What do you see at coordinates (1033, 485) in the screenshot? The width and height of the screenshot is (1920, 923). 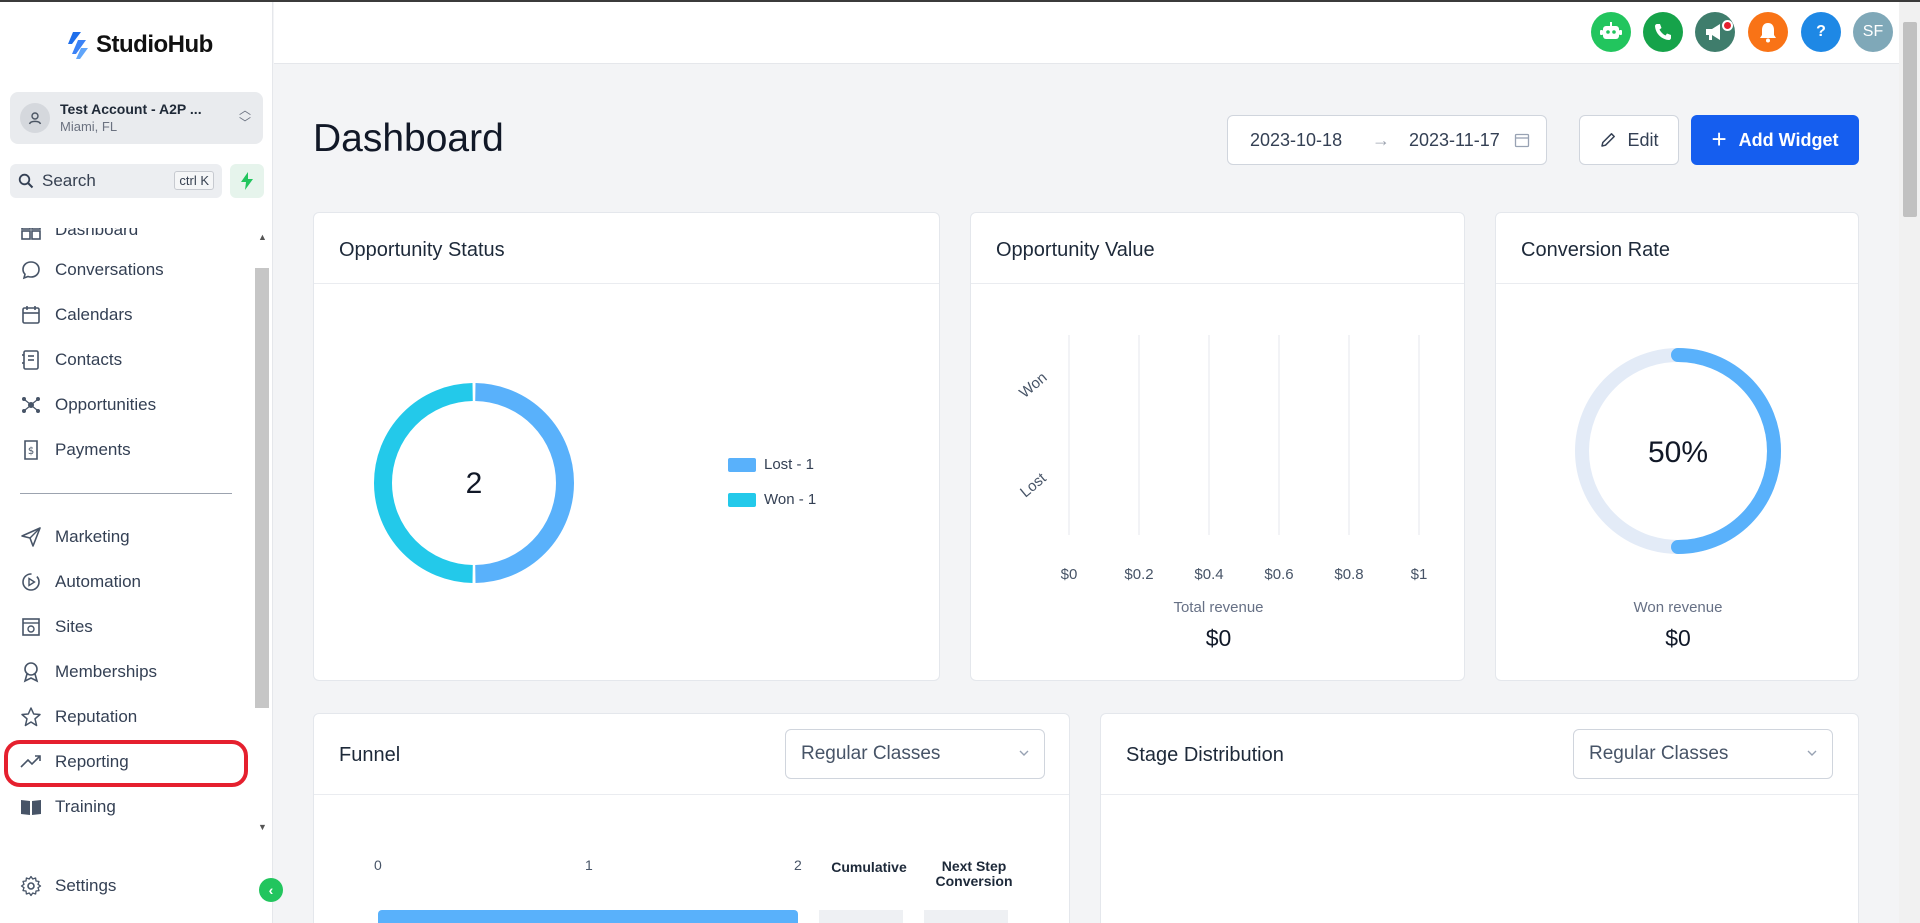 I see `y-category-label: Lost` at bounding box center [1033, 485].